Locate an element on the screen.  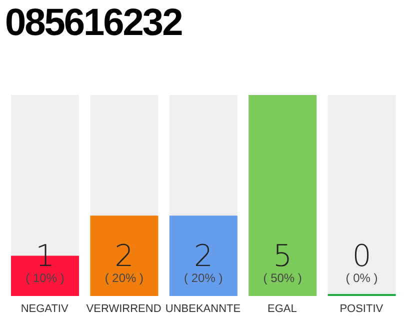
x-tick-label: VERWIRREND is located at coordinates (124, 308).